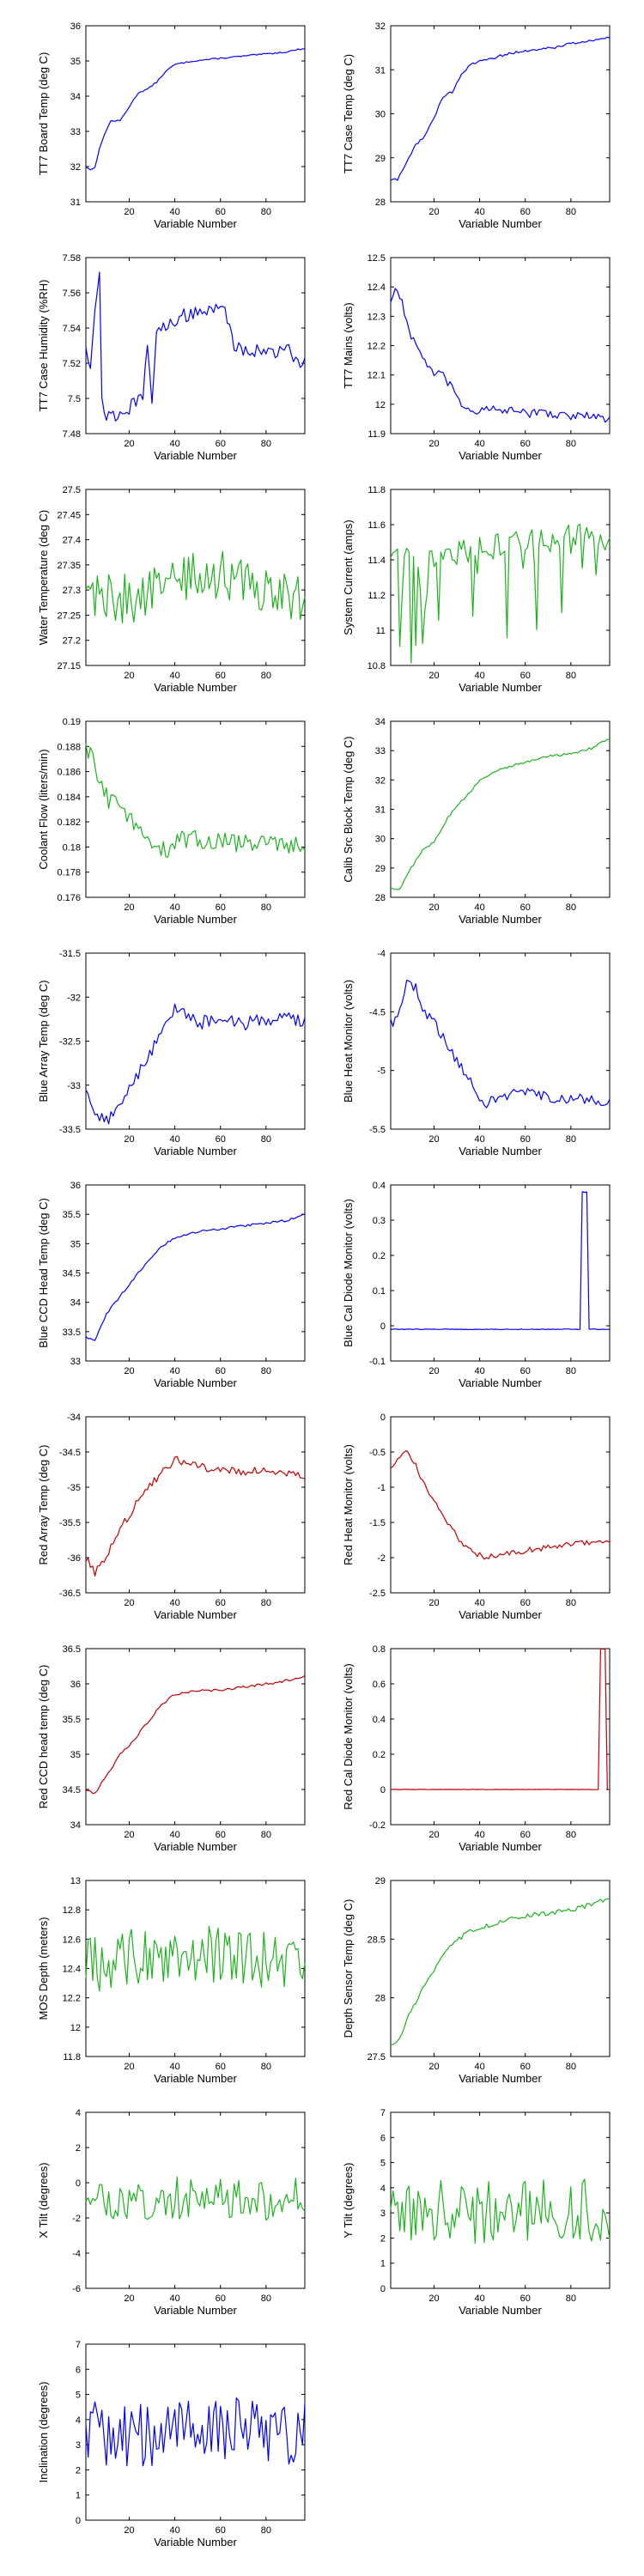 The image size is (644, 2576). What do you see at coordinates (72, 1274) in the screenshot?
I see `y-tick-label: 34.5` at bounding box center [72, 1274].